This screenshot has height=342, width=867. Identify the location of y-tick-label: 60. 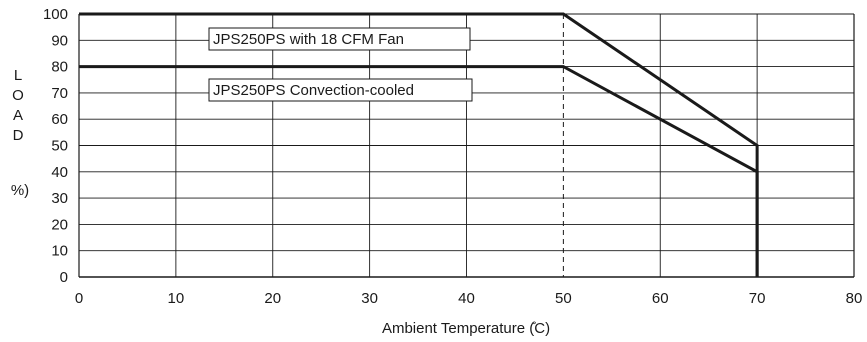
(59, 119).